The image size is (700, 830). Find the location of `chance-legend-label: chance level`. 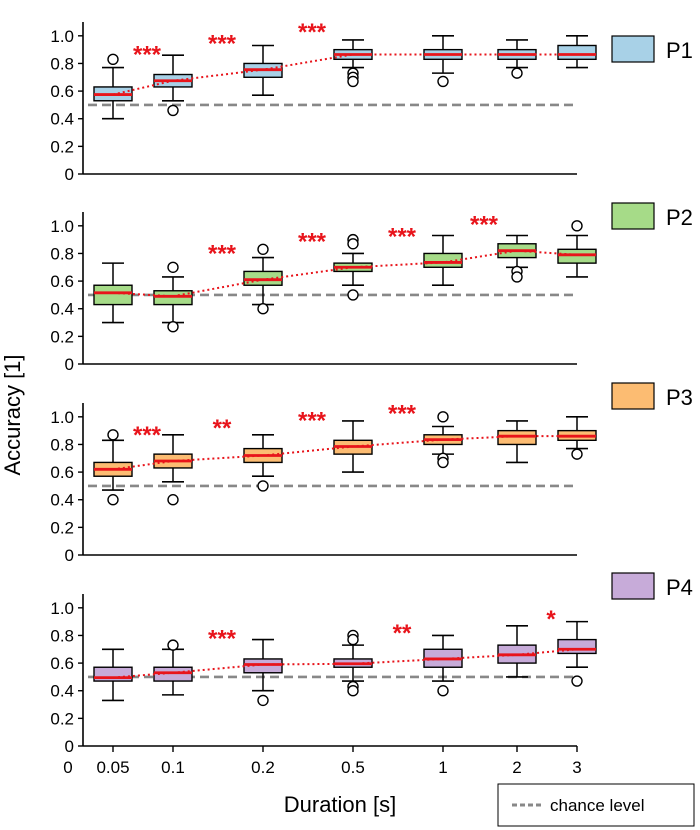

chance-legend-label: chance level is located at coordinates (597, 805).